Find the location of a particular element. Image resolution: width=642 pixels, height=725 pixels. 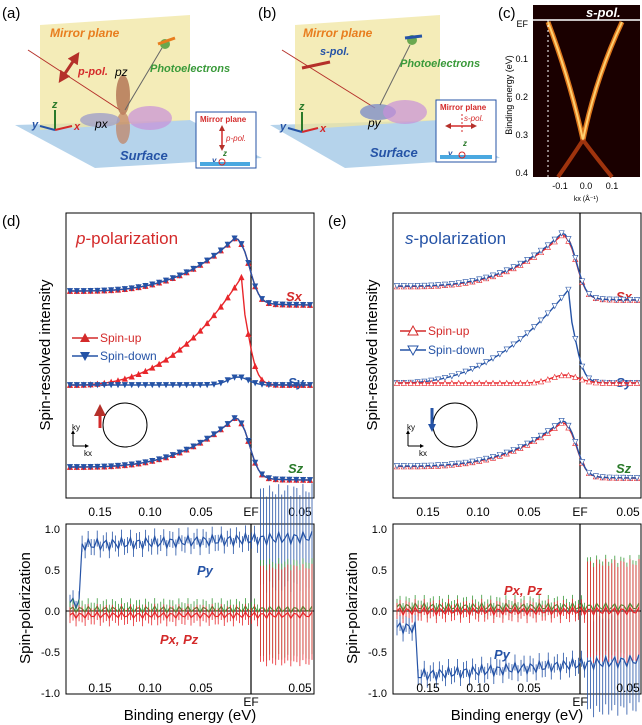

photoelectrons-label-b: Photoelectrons is located at coordinates (440, 64).